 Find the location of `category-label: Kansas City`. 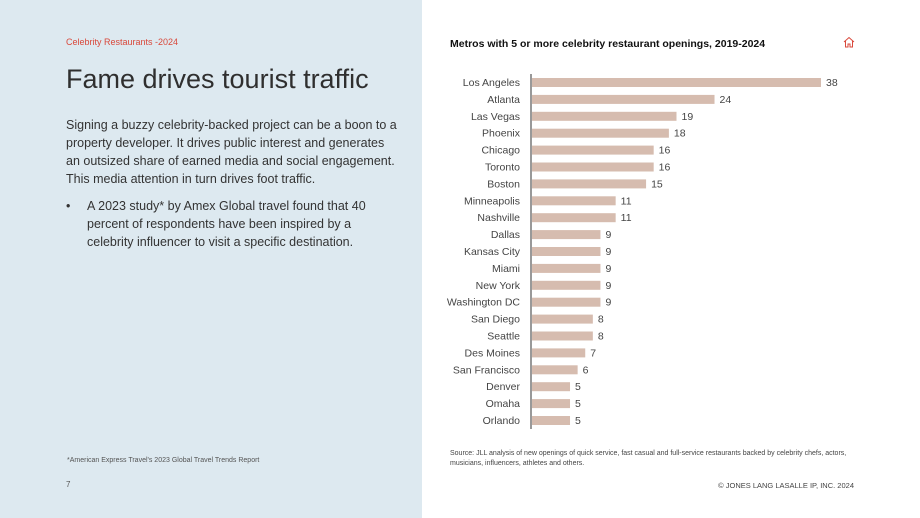

category-label: Kansas City is located at coordinates (492, 252).